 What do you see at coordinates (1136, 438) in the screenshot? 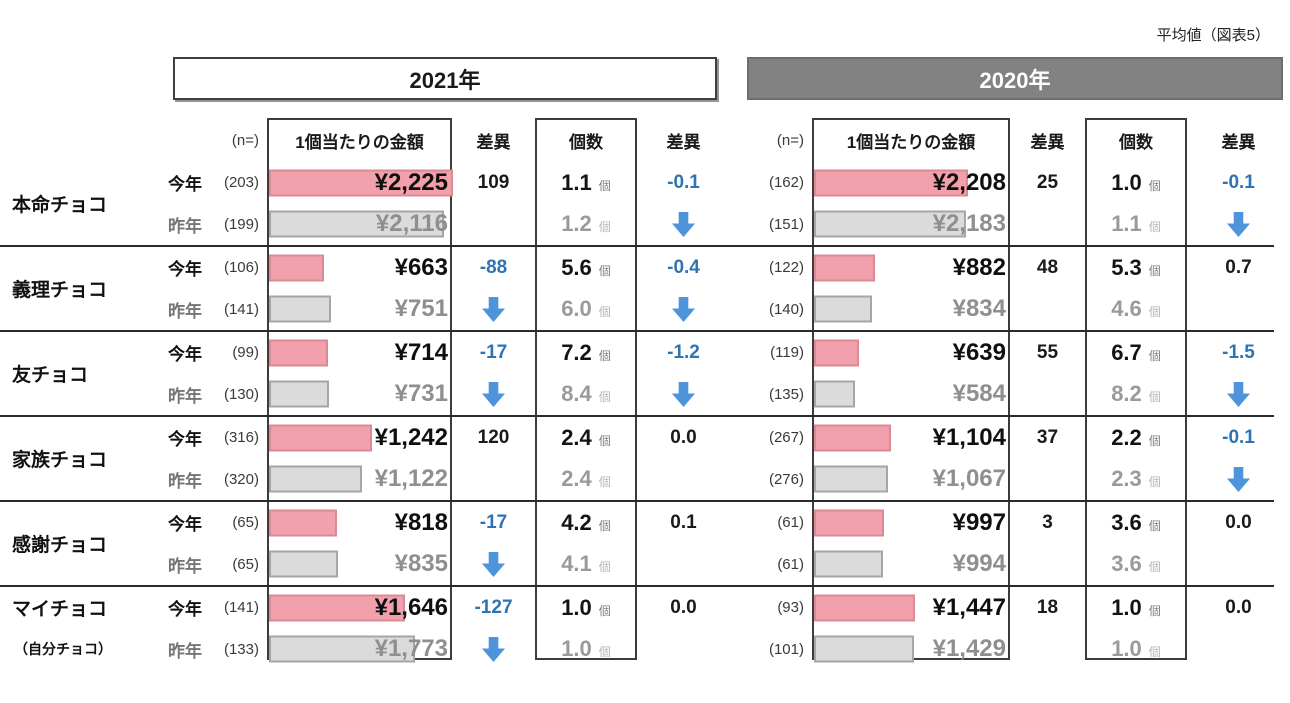
I see `count-value-this: 2.2 個` at bounding box center [1136, 438].